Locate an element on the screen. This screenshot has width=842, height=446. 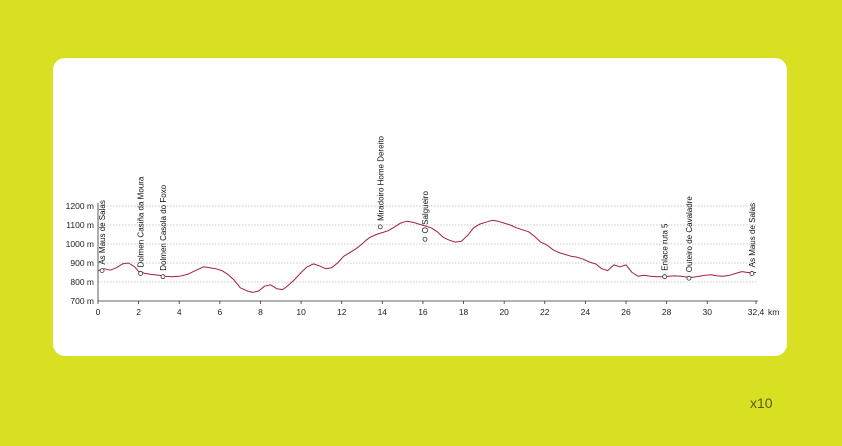
x-tick-label: 26 is located at coordinates (626, 312).